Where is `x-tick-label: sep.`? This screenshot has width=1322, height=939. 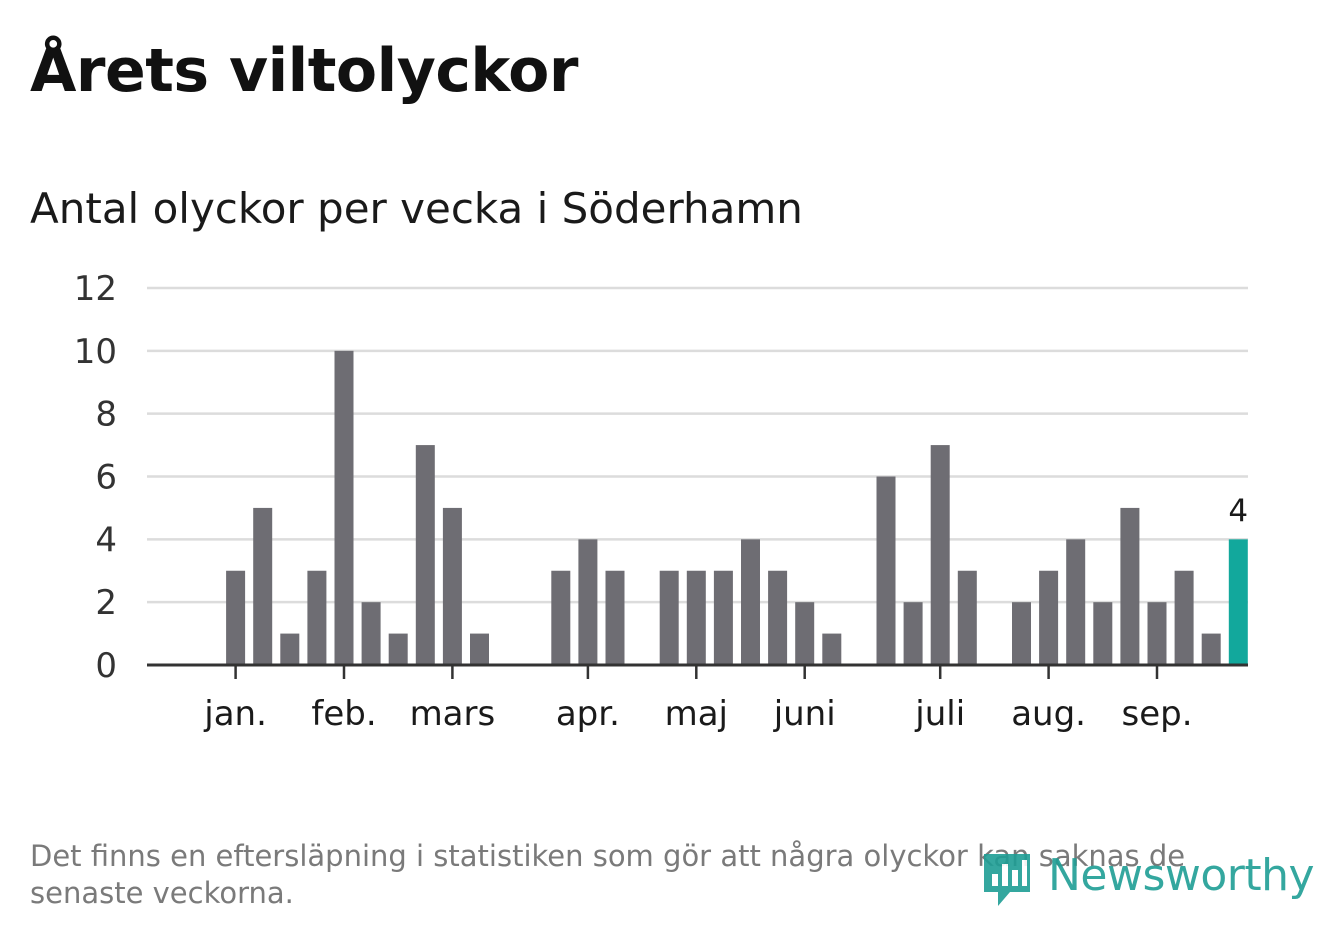 x-tick-label: sep. is located at coordinates (1156, 714).